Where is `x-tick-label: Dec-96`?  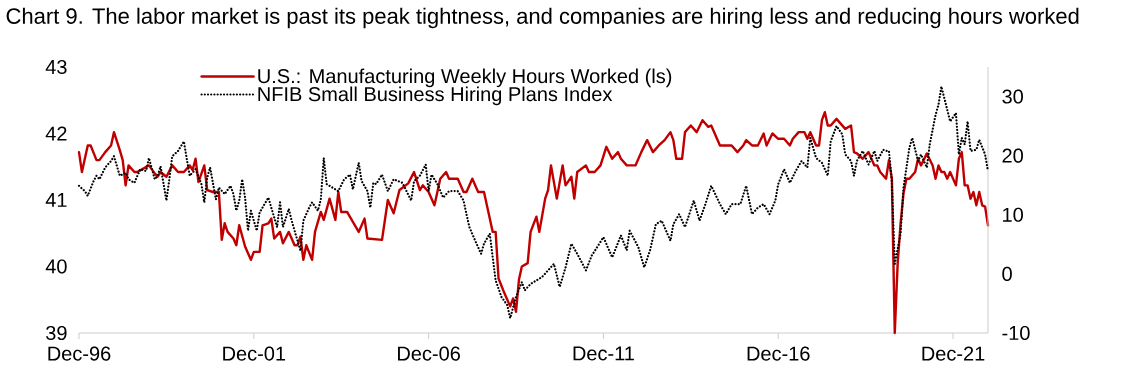 x-tick-label: Dec-96 is located at coordinates (79, 353).